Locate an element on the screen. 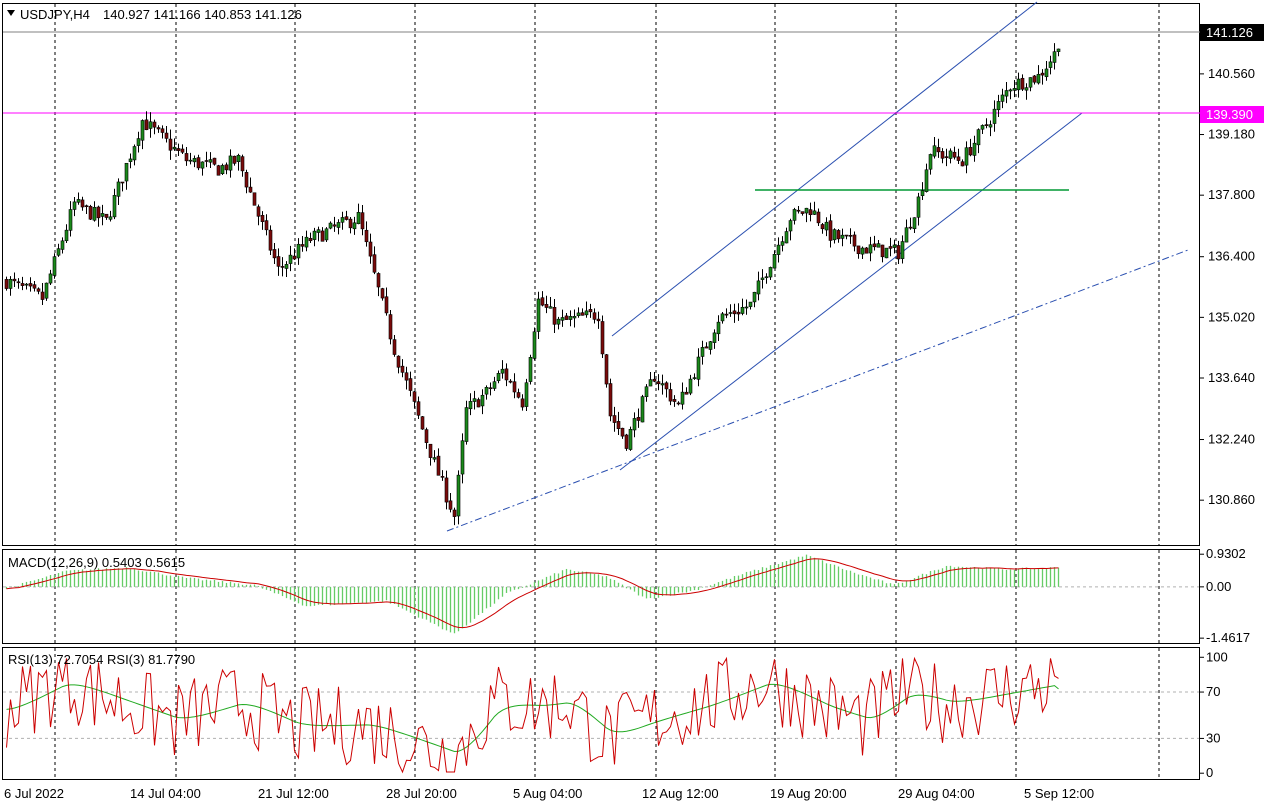 The height and width of the screenshot is (807, 1272). price-tick-label: 133.640 is located at coordinates (1231, 377).